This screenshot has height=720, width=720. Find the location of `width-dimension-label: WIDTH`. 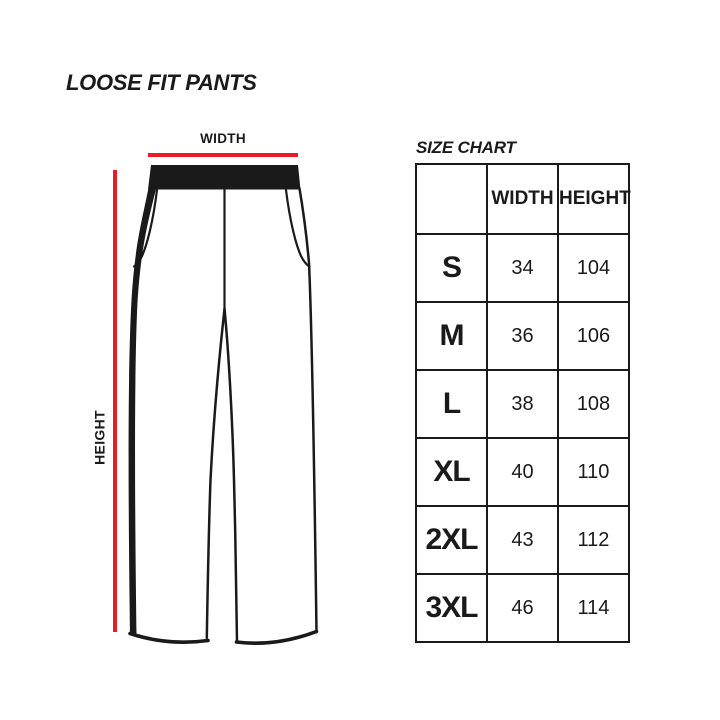

width-dimension-label: WIDTH is located at coordinates (223, 138).